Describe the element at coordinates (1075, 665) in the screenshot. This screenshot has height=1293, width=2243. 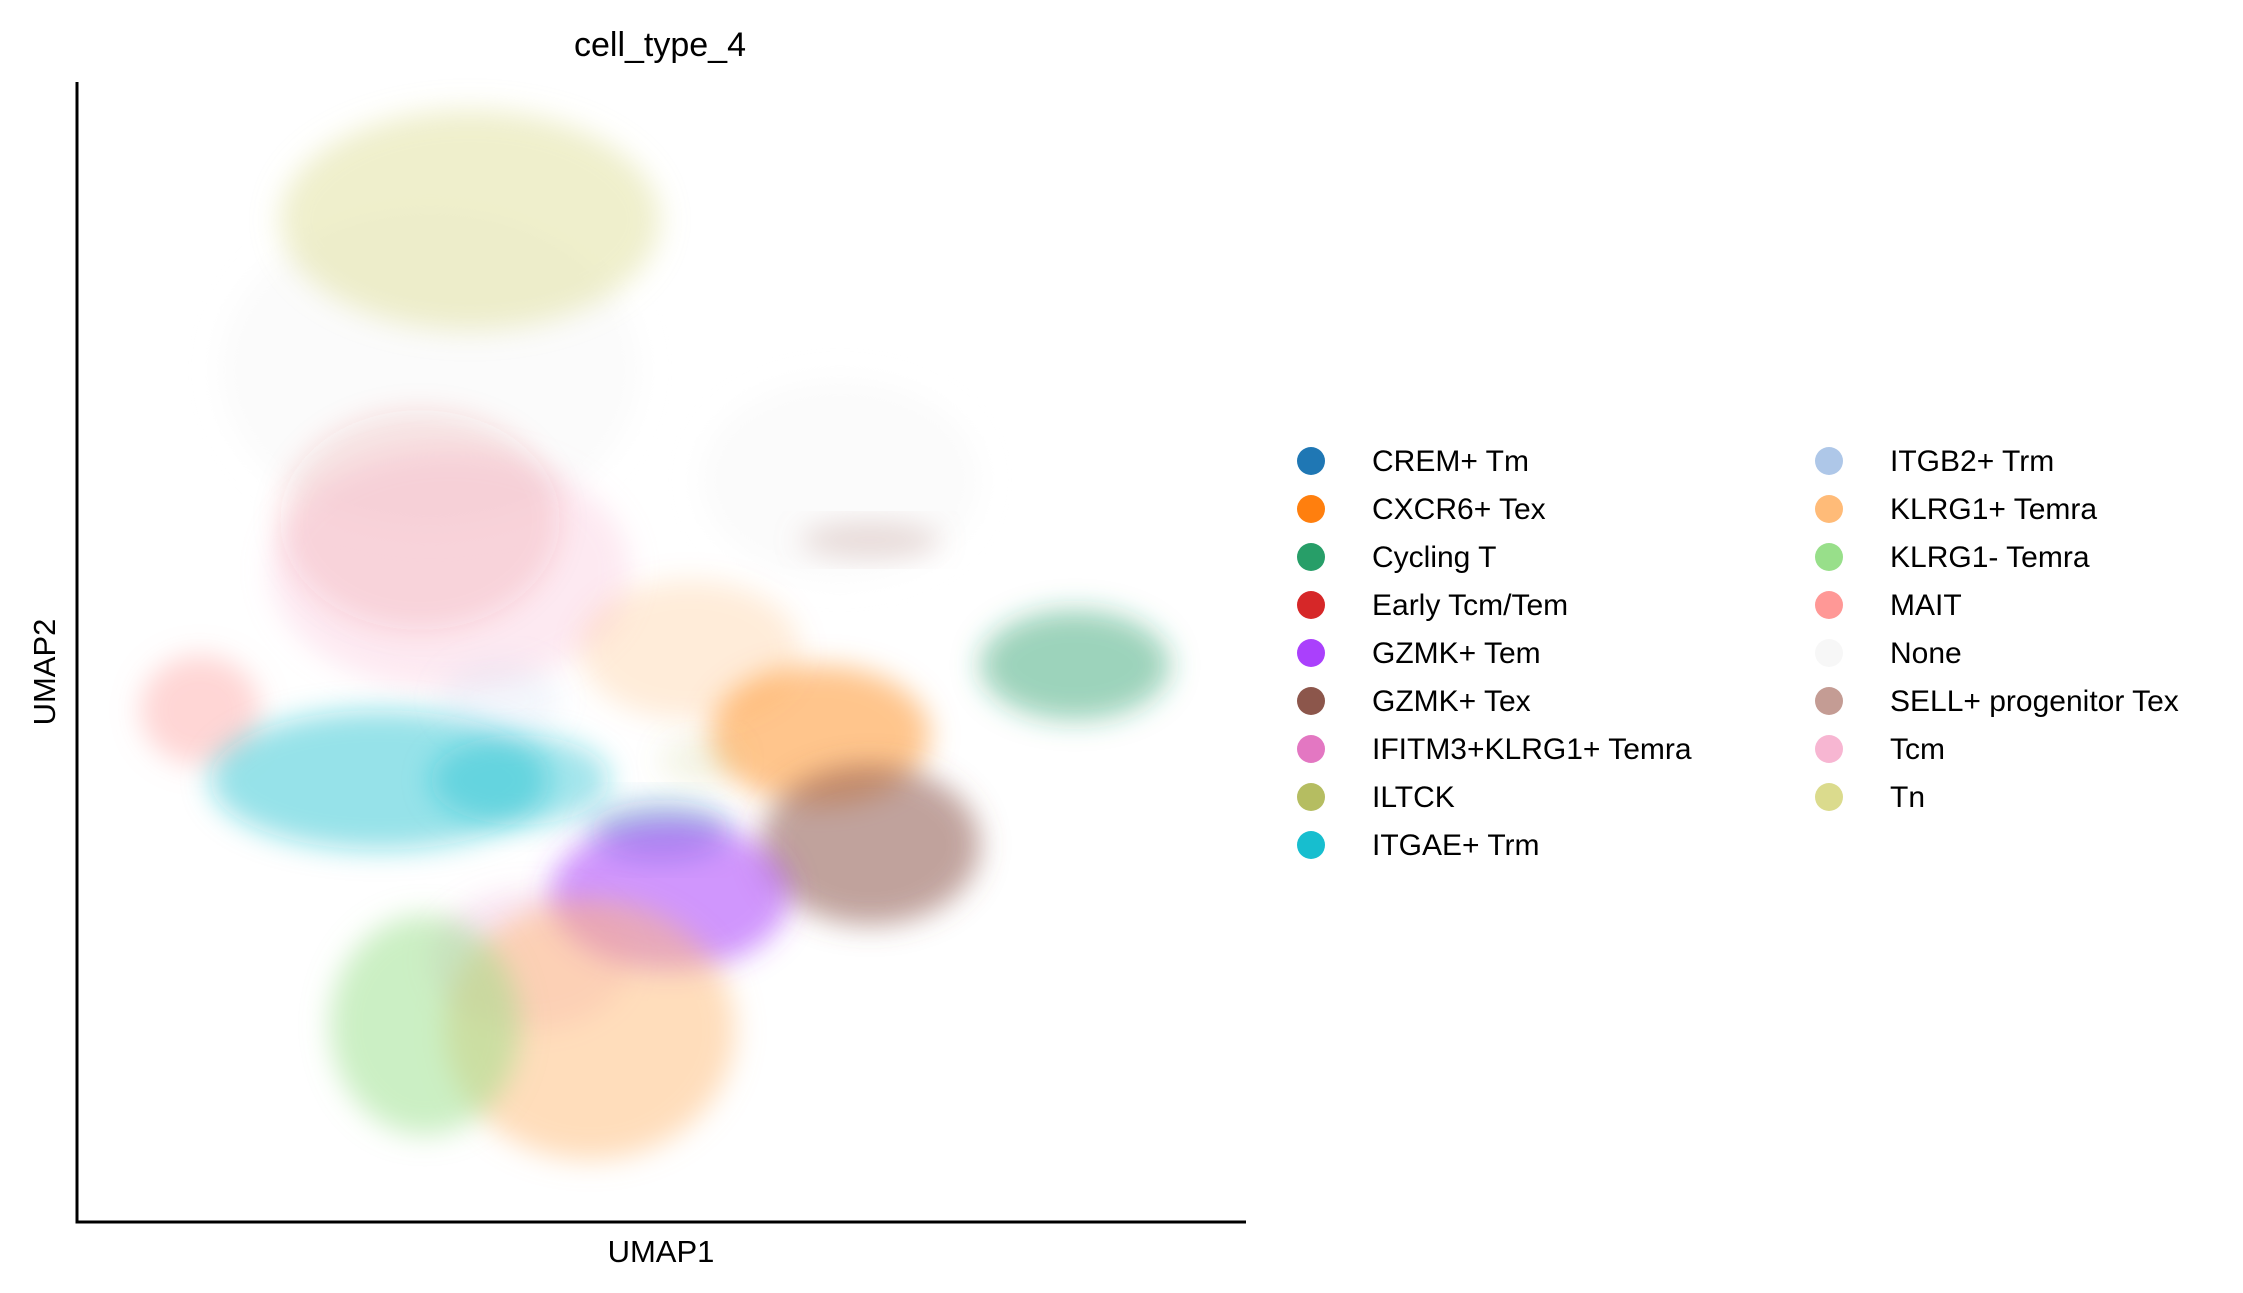
I see `cluster-cycling-t` at that location.